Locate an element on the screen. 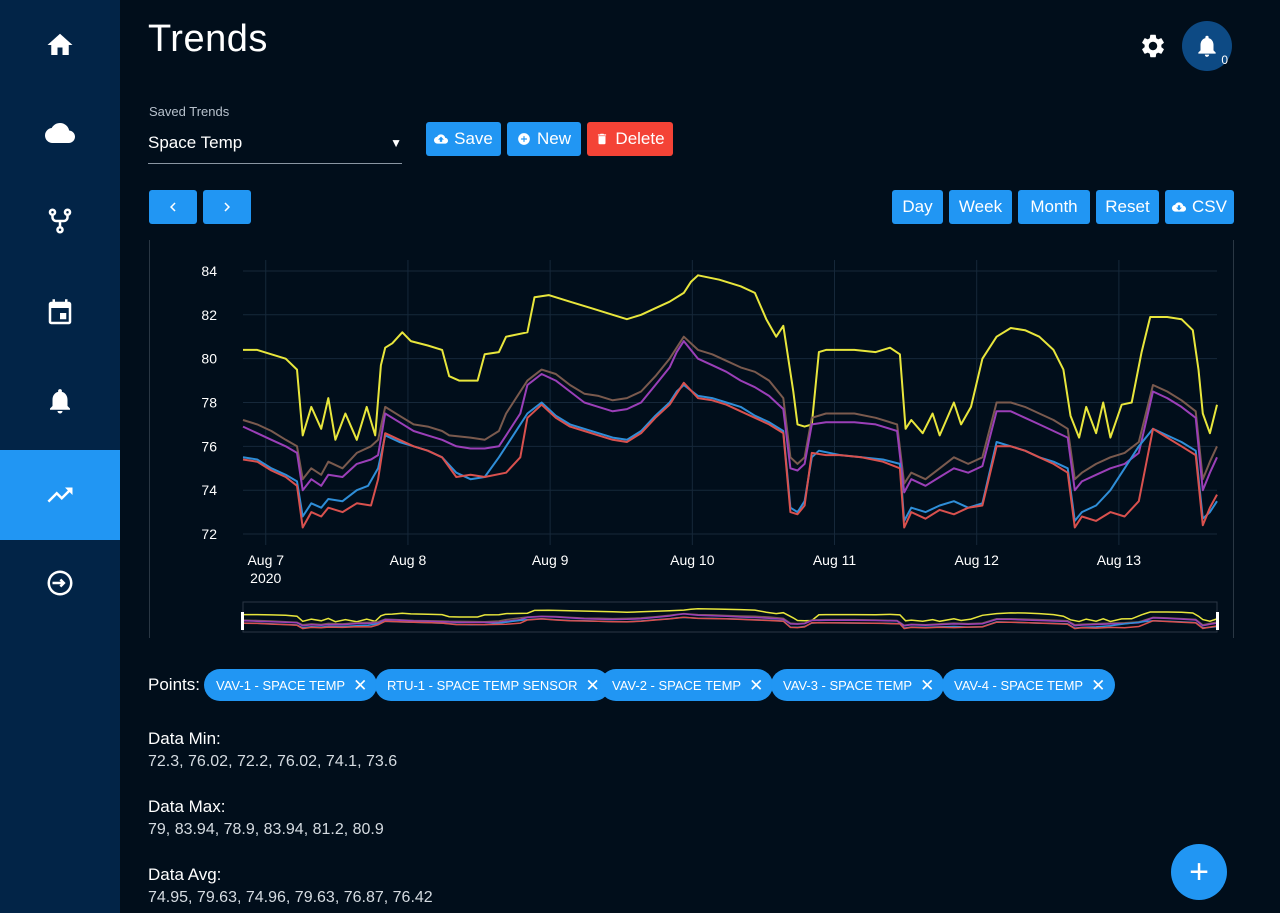 The width and height of the screenshot is (1280, 913). gear-icon is located at coordinates (1153, 46).